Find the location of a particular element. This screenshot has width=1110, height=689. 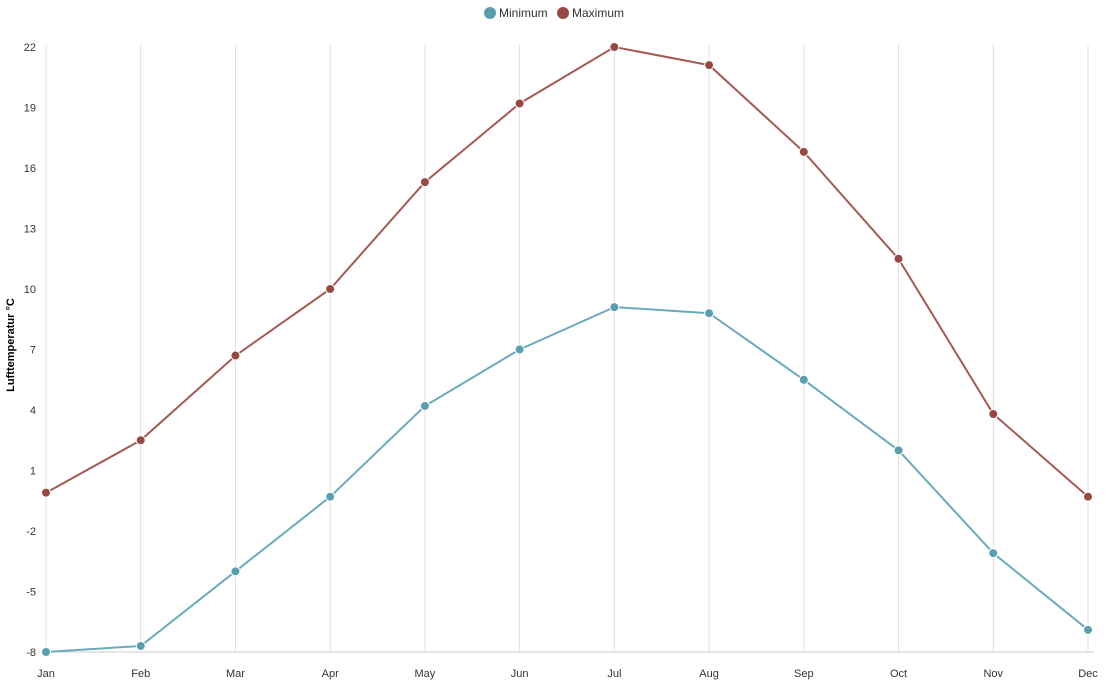

x-tick-label-feb: Feb is located at coordinates (140, 674).